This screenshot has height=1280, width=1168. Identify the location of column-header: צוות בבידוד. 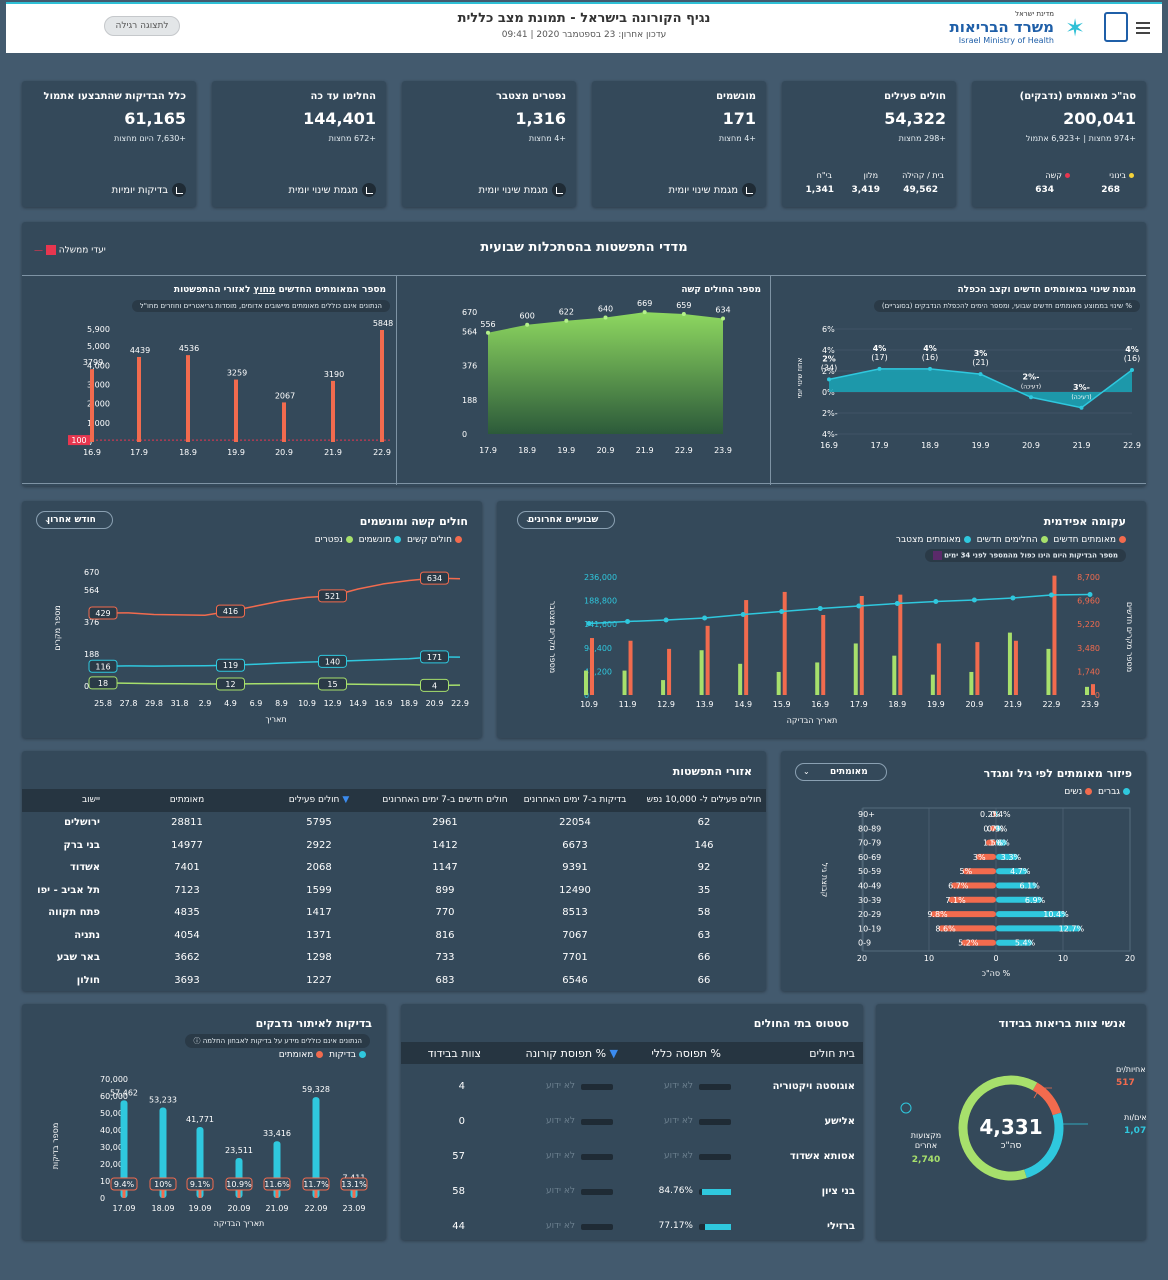
(454, 1053).